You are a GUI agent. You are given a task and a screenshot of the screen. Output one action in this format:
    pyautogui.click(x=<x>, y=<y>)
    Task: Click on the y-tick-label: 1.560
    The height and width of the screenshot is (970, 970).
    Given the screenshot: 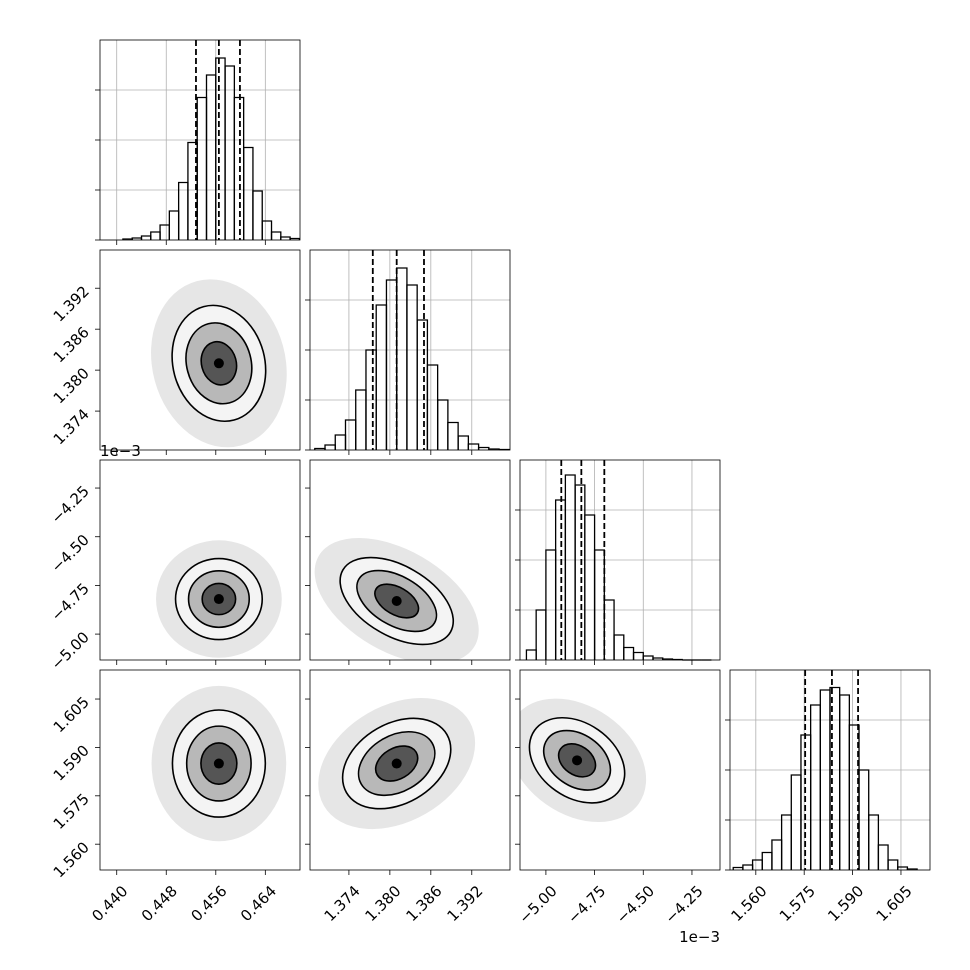 What is the action you would take?
    pyautogui.click(x=71, y=859)
    